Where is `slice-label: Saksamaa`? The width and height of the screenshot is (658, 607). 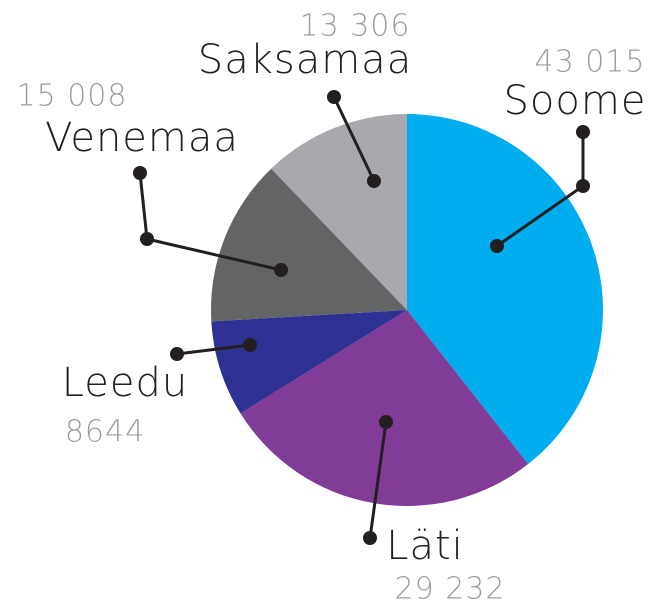
slice-label: Saksamaa is located at coordinates (305, 60).